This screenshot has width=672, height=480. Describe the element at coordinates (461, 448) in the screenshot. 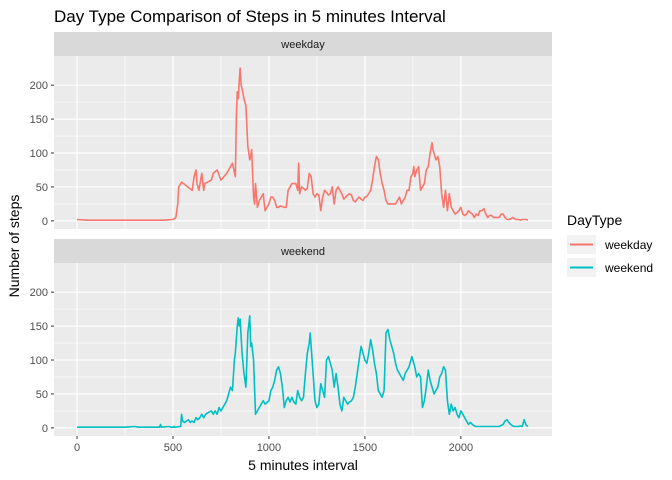

I see `x-tick-label: 2000` at that location.